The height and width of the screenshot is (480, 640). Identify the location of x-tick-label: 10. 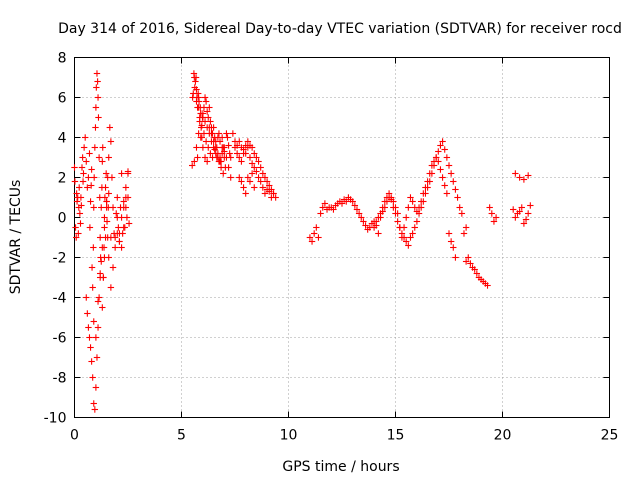
(289, 436).